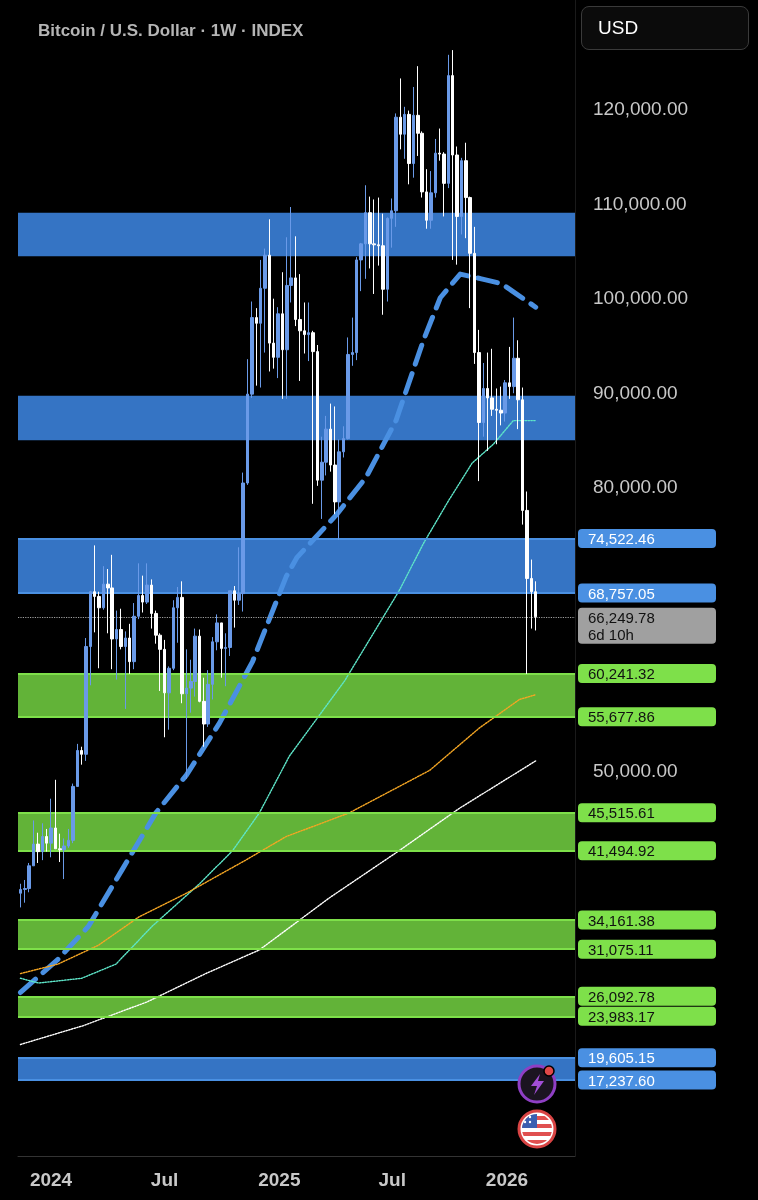  Describe the element at coordinates (621, 920) in the screenshot. I see `ref-line-label: 34,161.38` at that location.